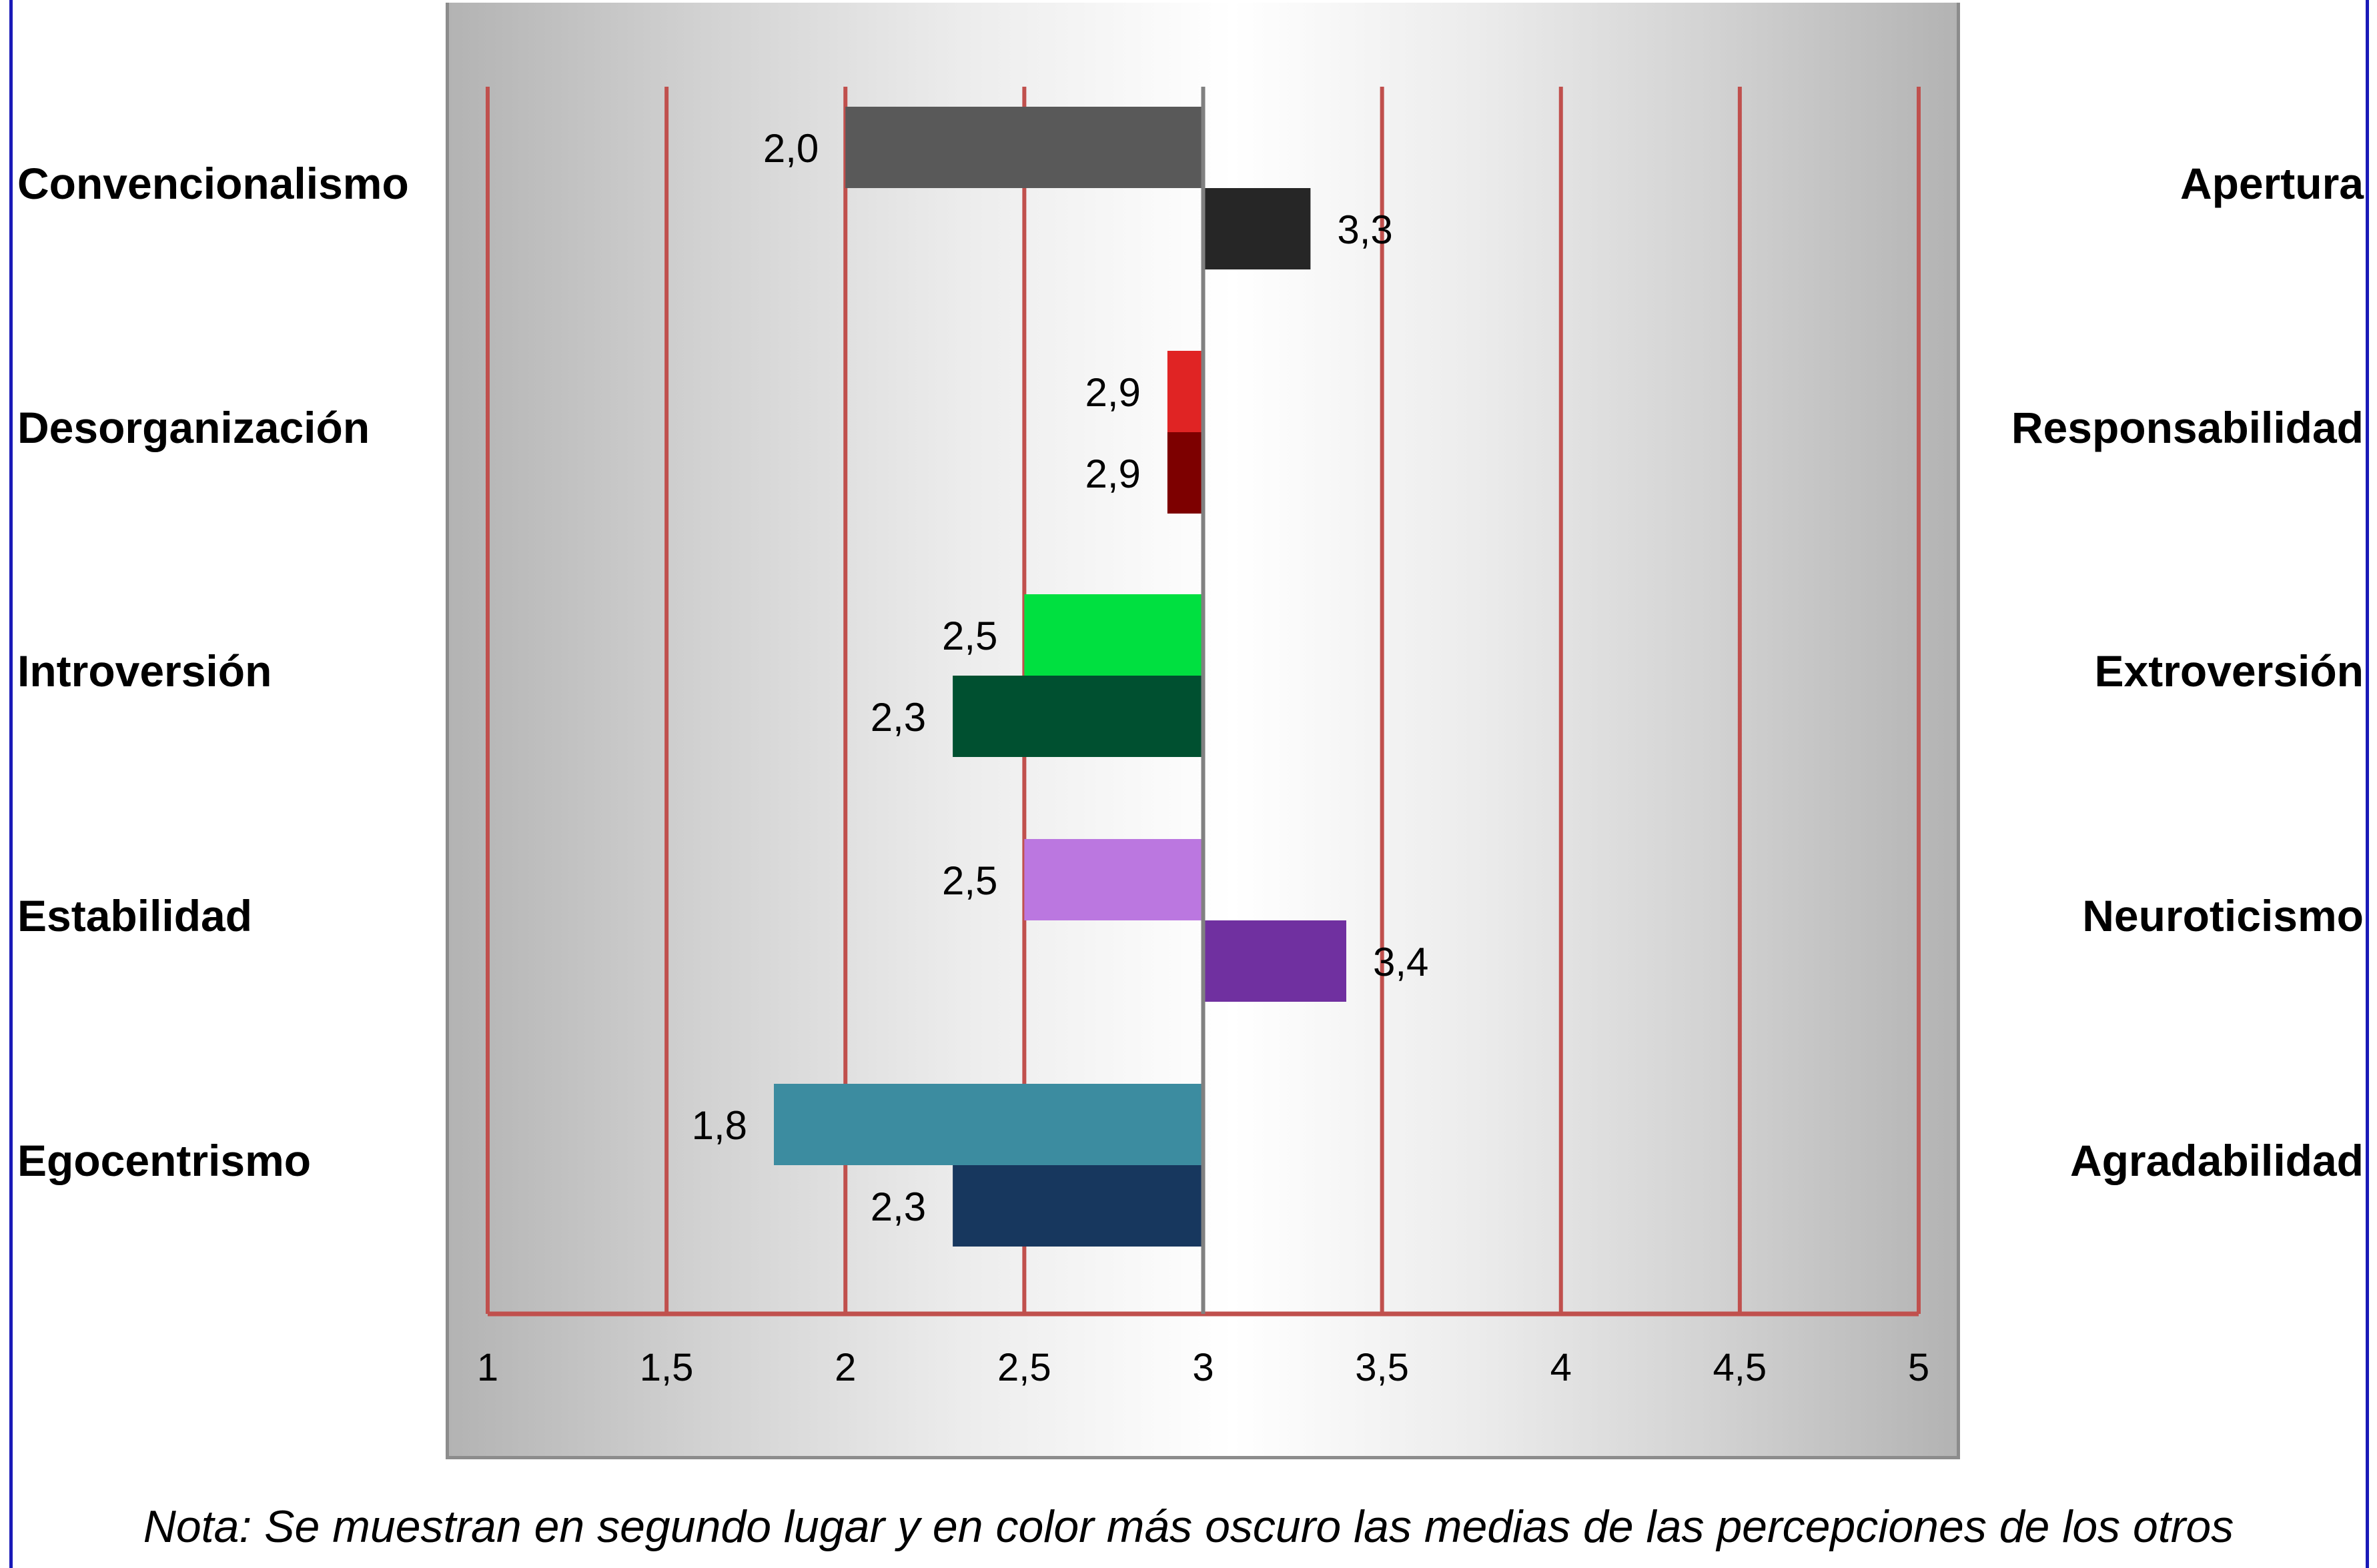 The image size is (2377, 1568). What do you see at coordinates (488, 1367) in the screenshot?
I see `x-tick-label: 1` at bounding box center [488, 1367].